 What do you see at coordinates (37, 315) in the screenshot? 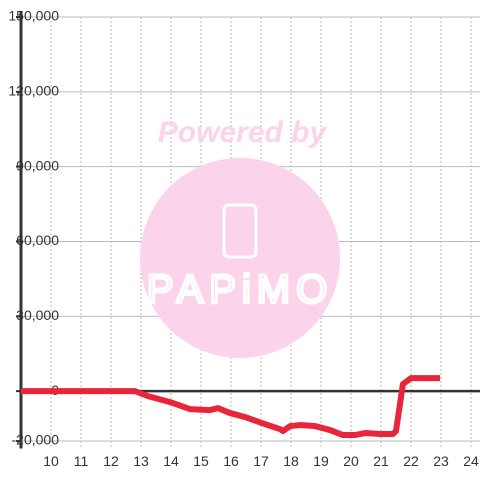
I see `y-tick-label: 30,000` at bounding box center [37, 315].